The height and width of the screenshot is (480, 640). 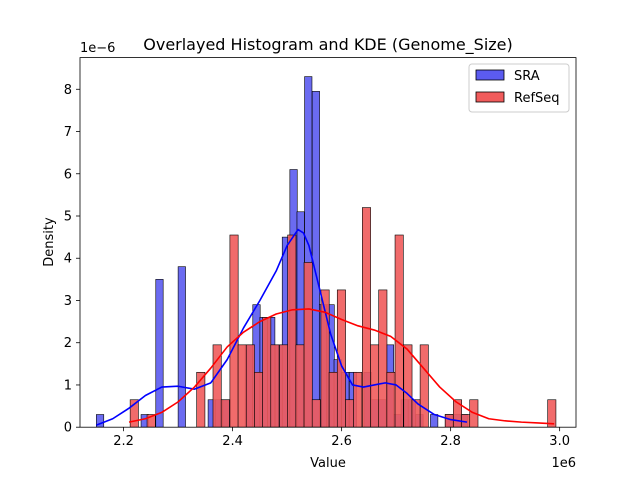 I want to click on y-tick-label: 3, so click(x=68, y=301).